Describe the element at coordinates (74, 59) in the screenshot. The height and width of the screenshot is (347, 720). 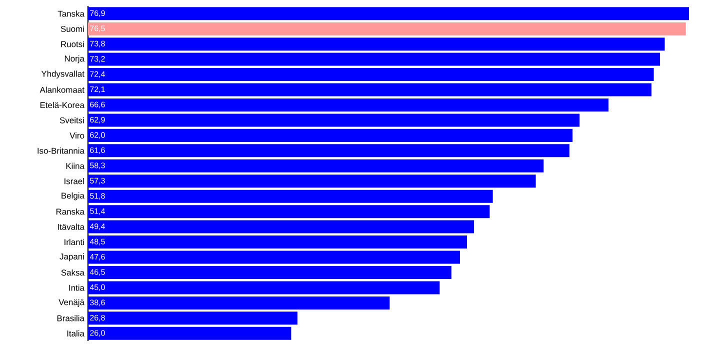
I see `y-tick-label: Norja` at that location.